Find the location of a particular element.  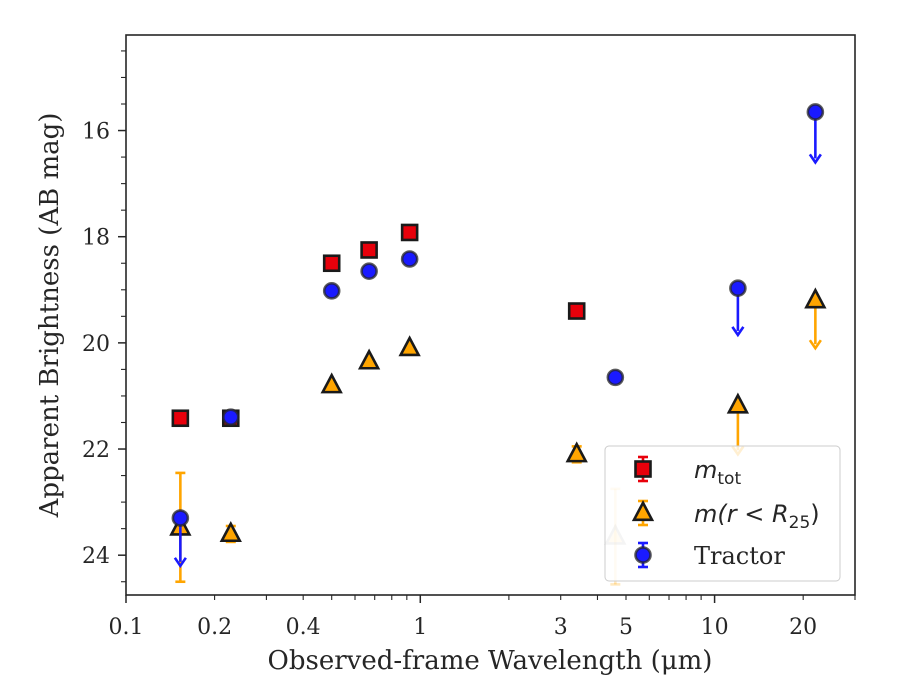

legend-label: Tractor is located at coordinates (739, 556).